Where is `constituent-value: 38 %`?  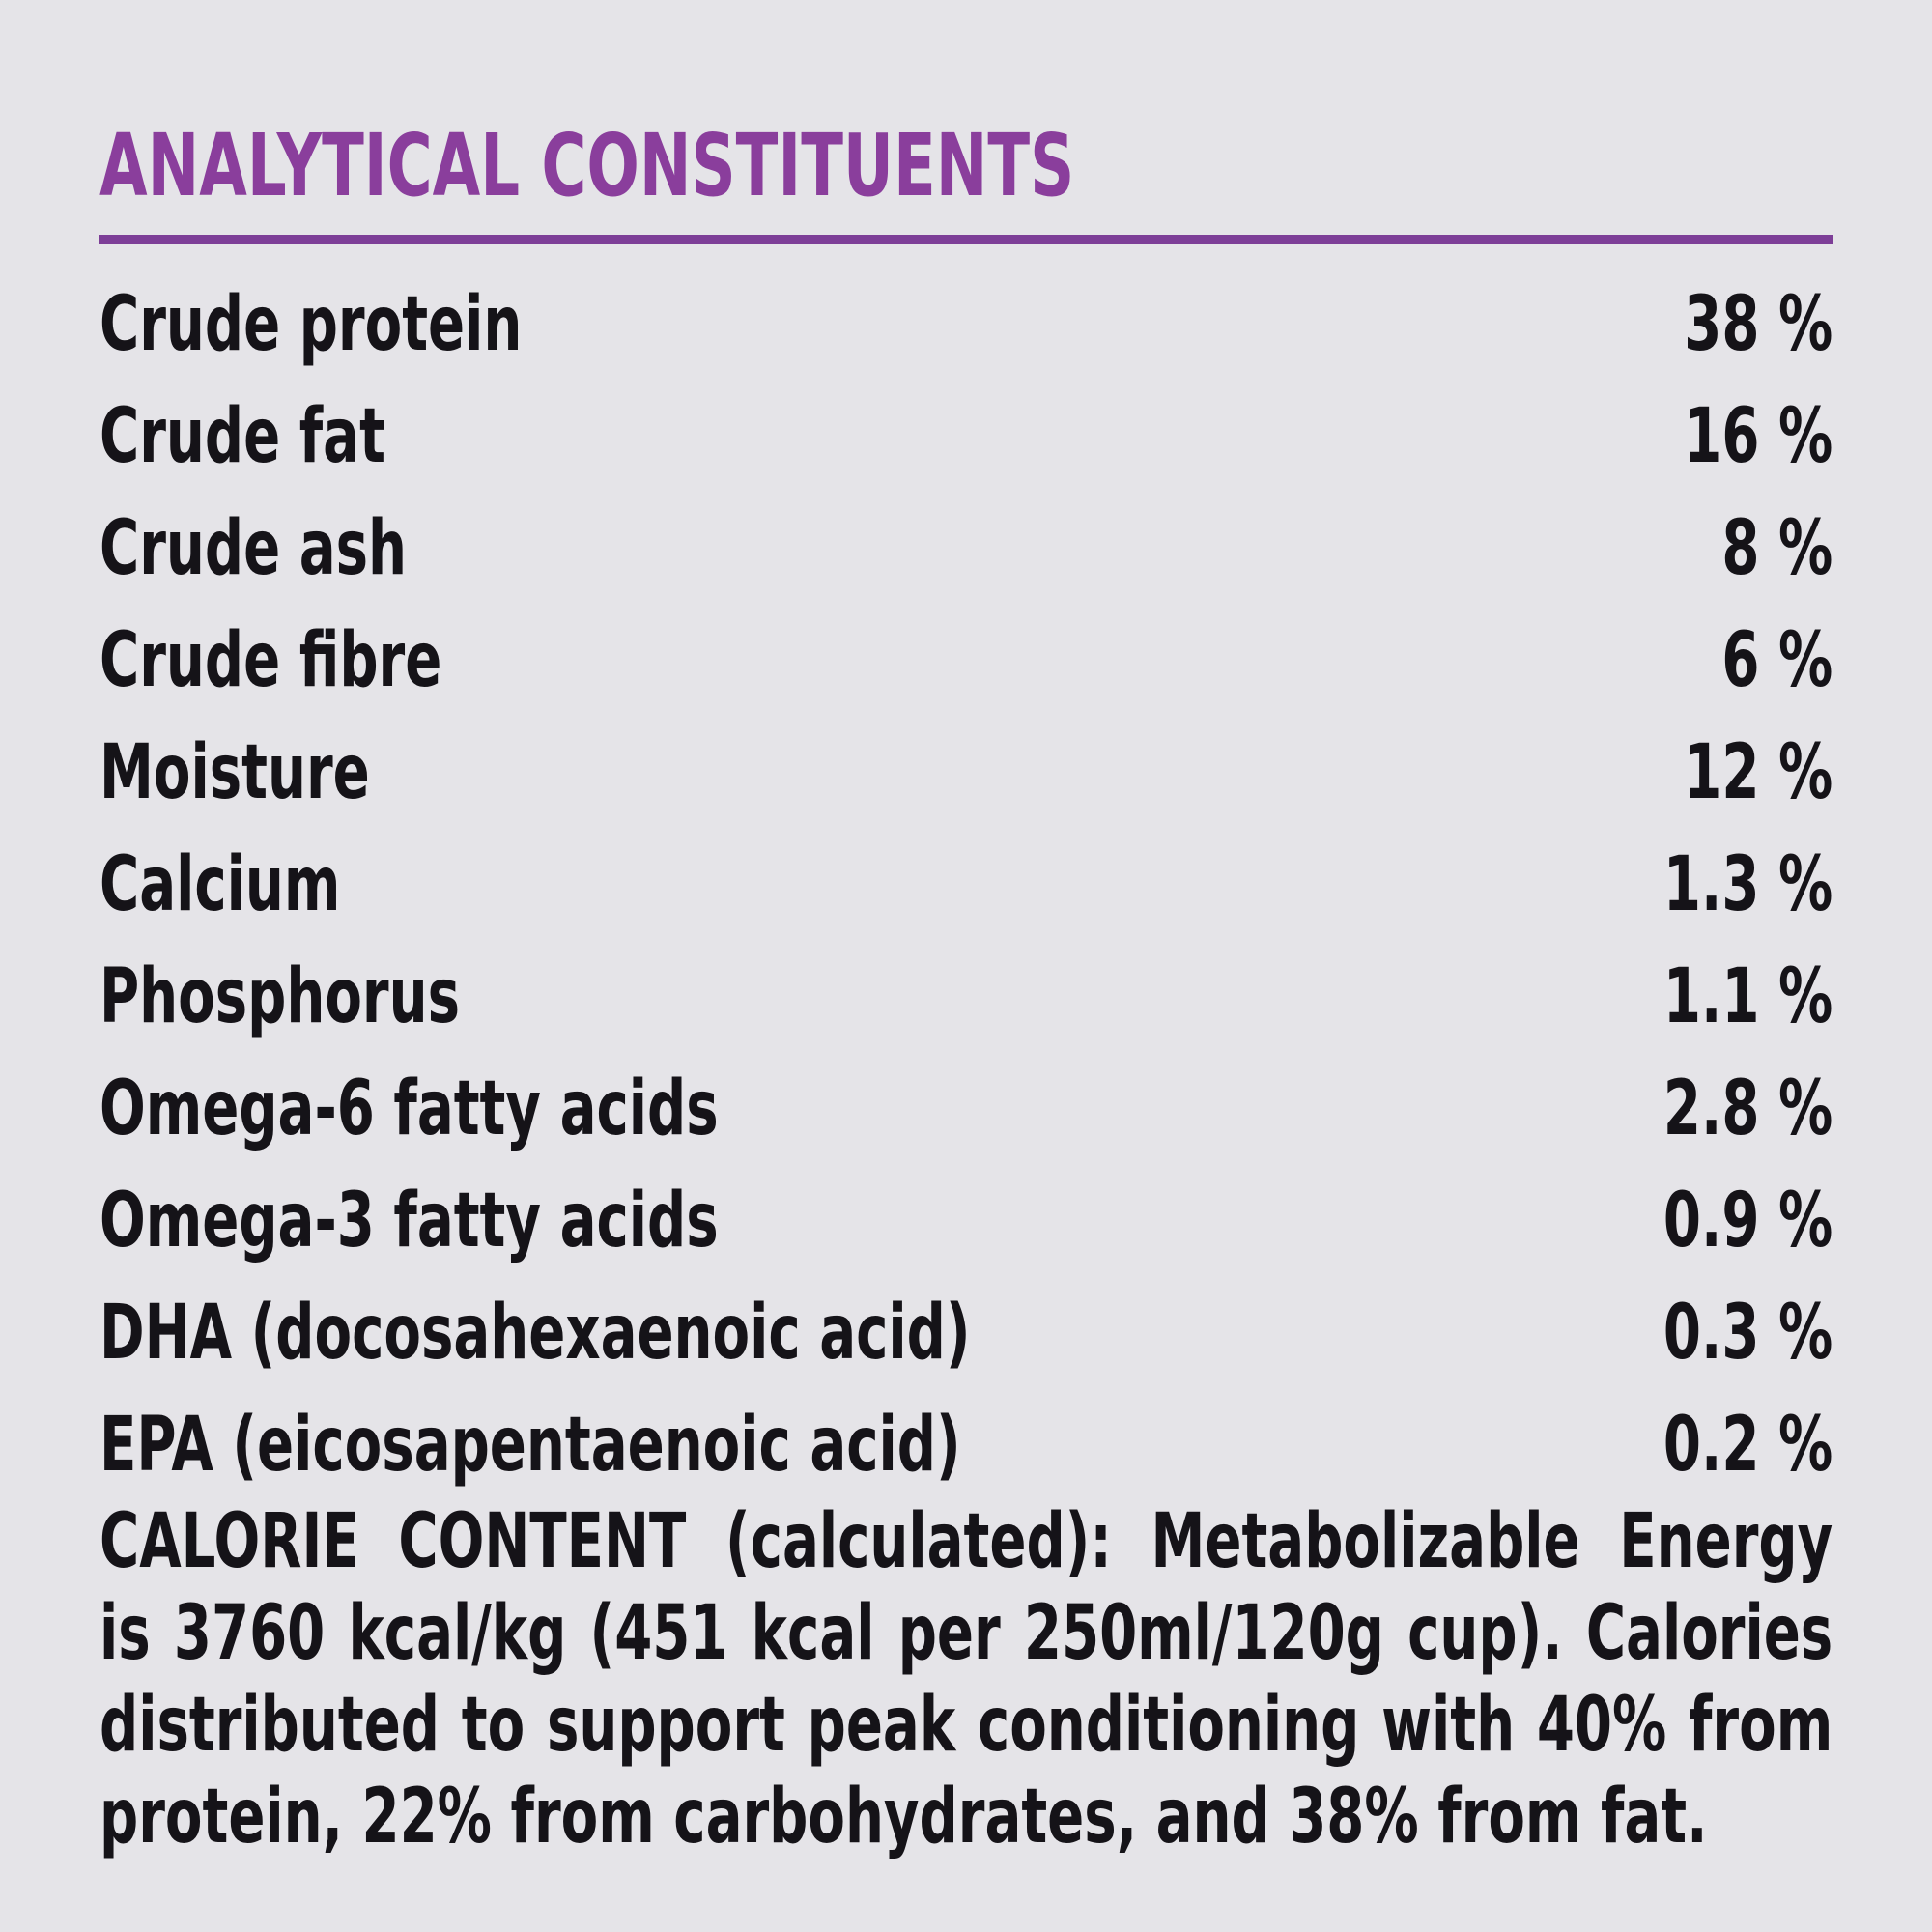
constituent-value: 38 % is located at coordinates (1758, 324).